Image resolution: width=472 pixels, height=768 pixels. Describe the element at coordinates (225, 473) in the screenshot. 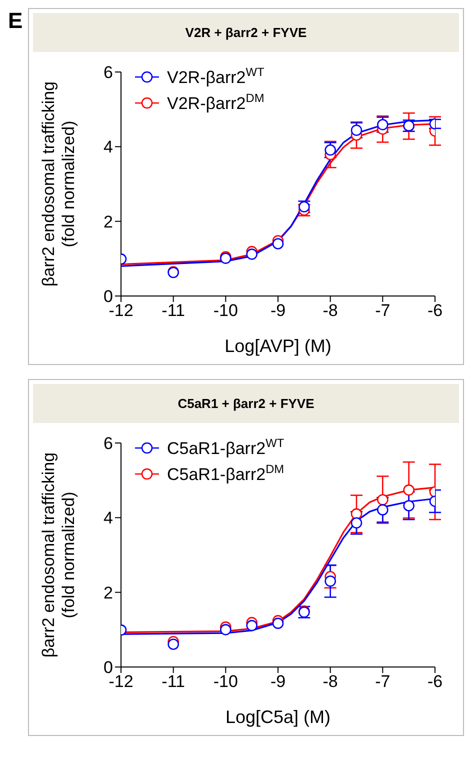

I see `legend-label: C5aR1-βarr2$^{DM}$` at that location.